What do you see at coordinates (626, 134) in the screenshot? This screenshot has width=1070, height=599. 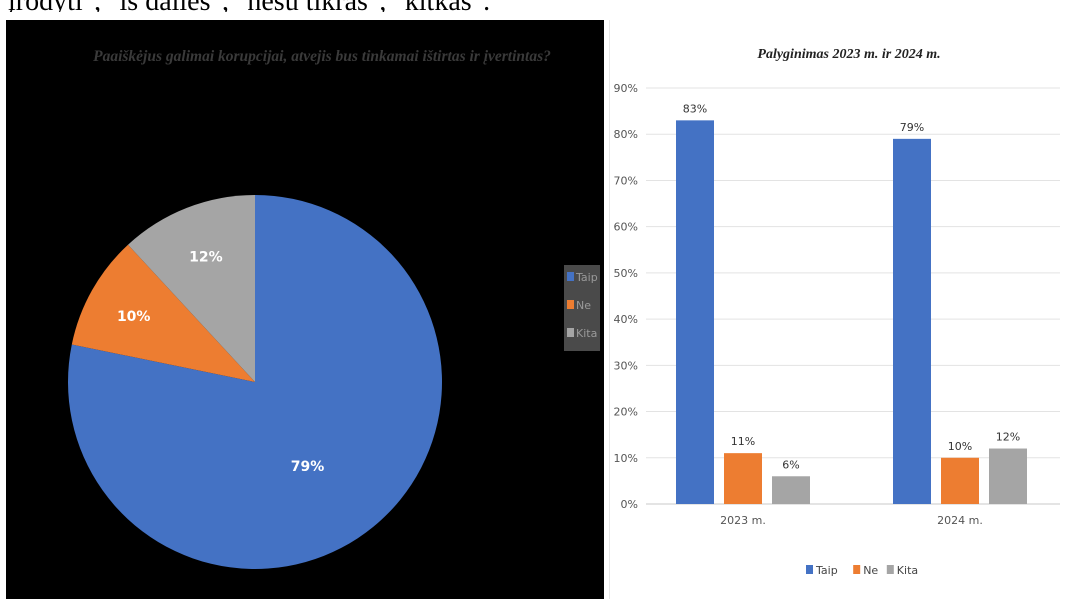 I see `y-tick-label: 80%` at bounding box center [626, 134].